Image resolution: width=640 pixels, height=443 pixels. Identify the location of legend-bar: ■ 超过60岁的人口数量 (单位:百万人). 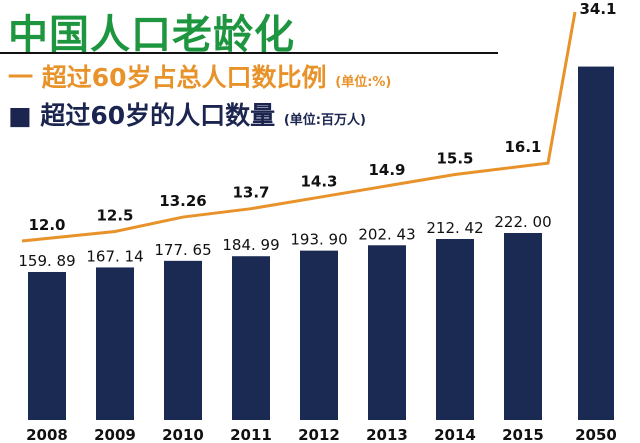
(187, 114).